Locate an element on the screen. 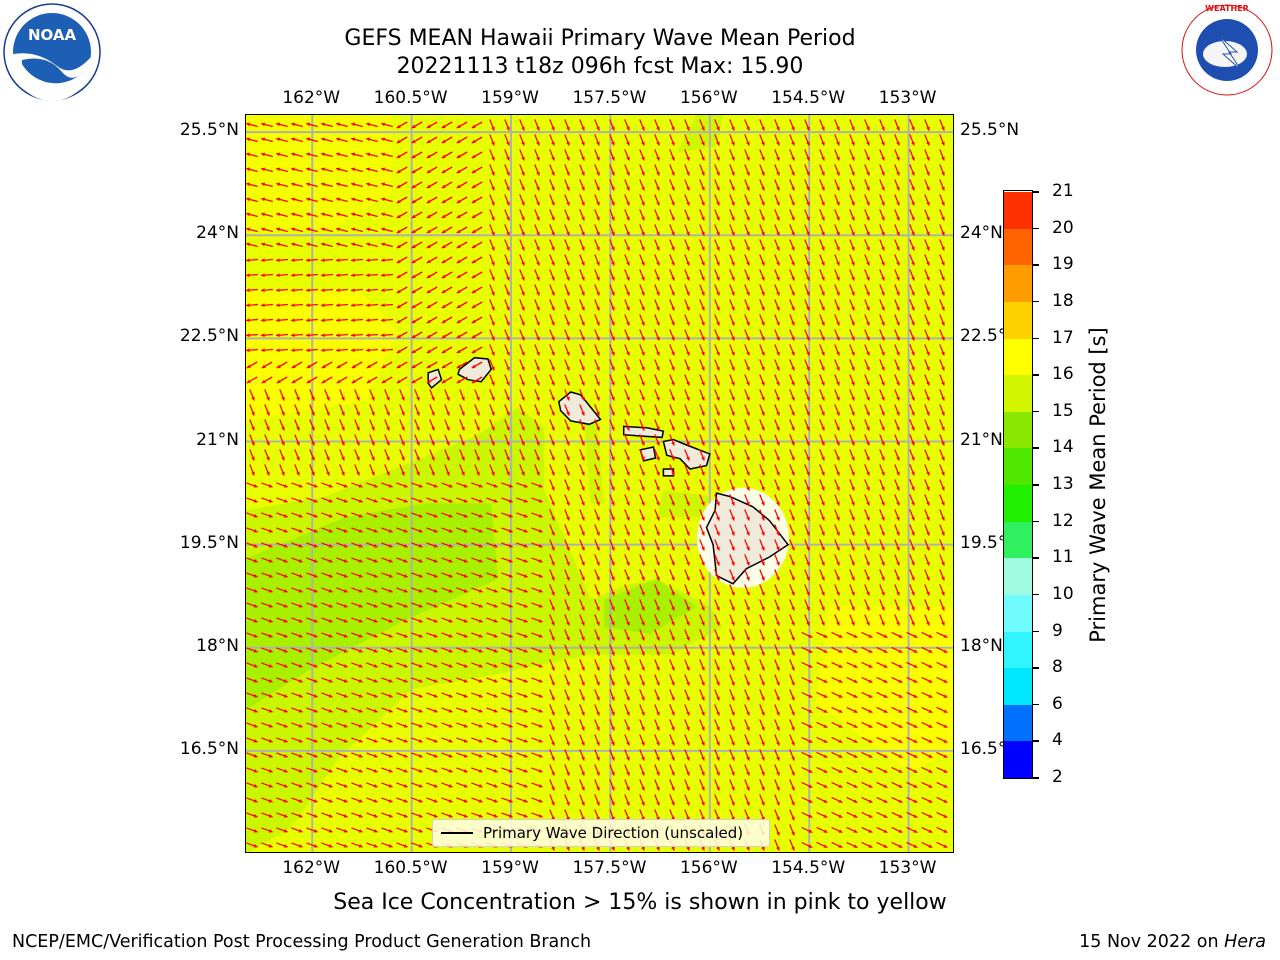 The height and width of the screenshot is (960, 1280). island-molokai is located at coordinates (643, 432).